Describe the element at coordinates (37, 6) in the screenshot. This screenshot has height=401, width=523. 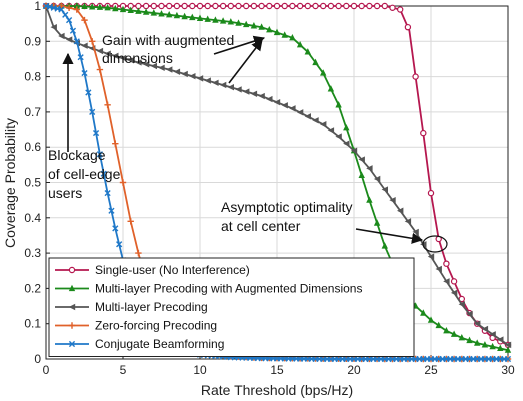
I see `y-tick-label: 1` at that location.